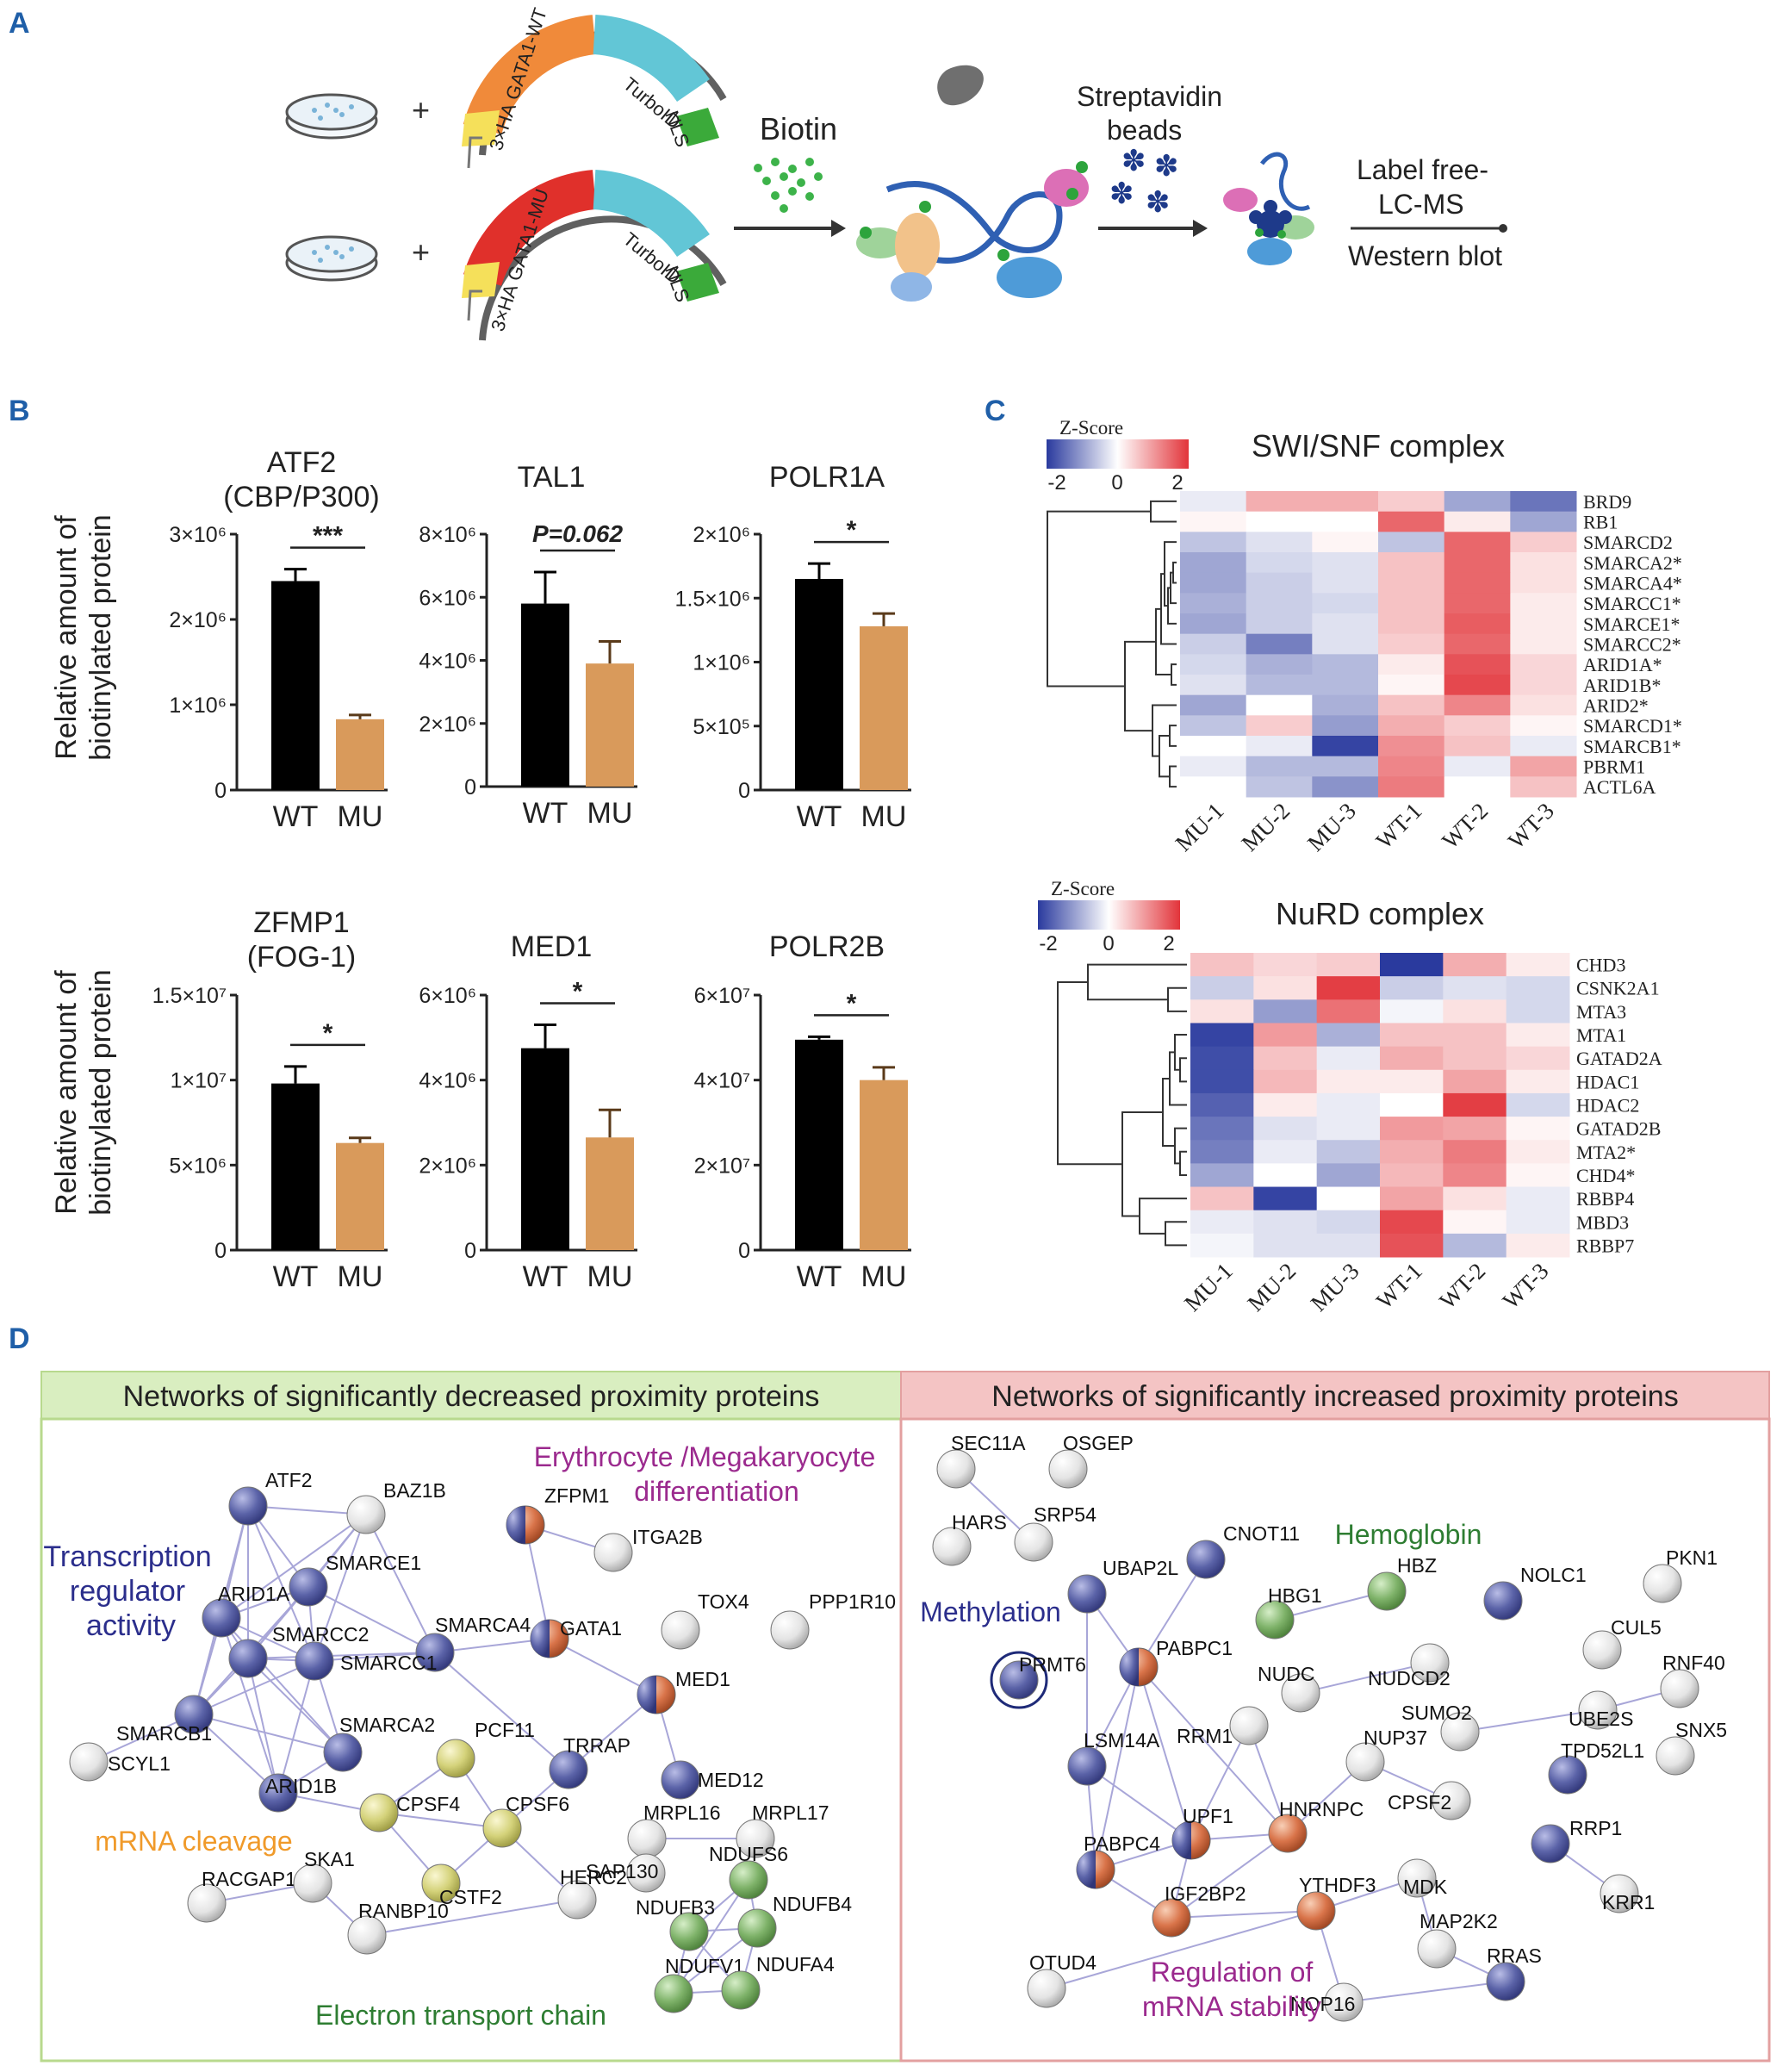 The height and width of the screenshot is (2072, 1783). I want to click on row-label: SMARCE1*, so click(1631, 624).